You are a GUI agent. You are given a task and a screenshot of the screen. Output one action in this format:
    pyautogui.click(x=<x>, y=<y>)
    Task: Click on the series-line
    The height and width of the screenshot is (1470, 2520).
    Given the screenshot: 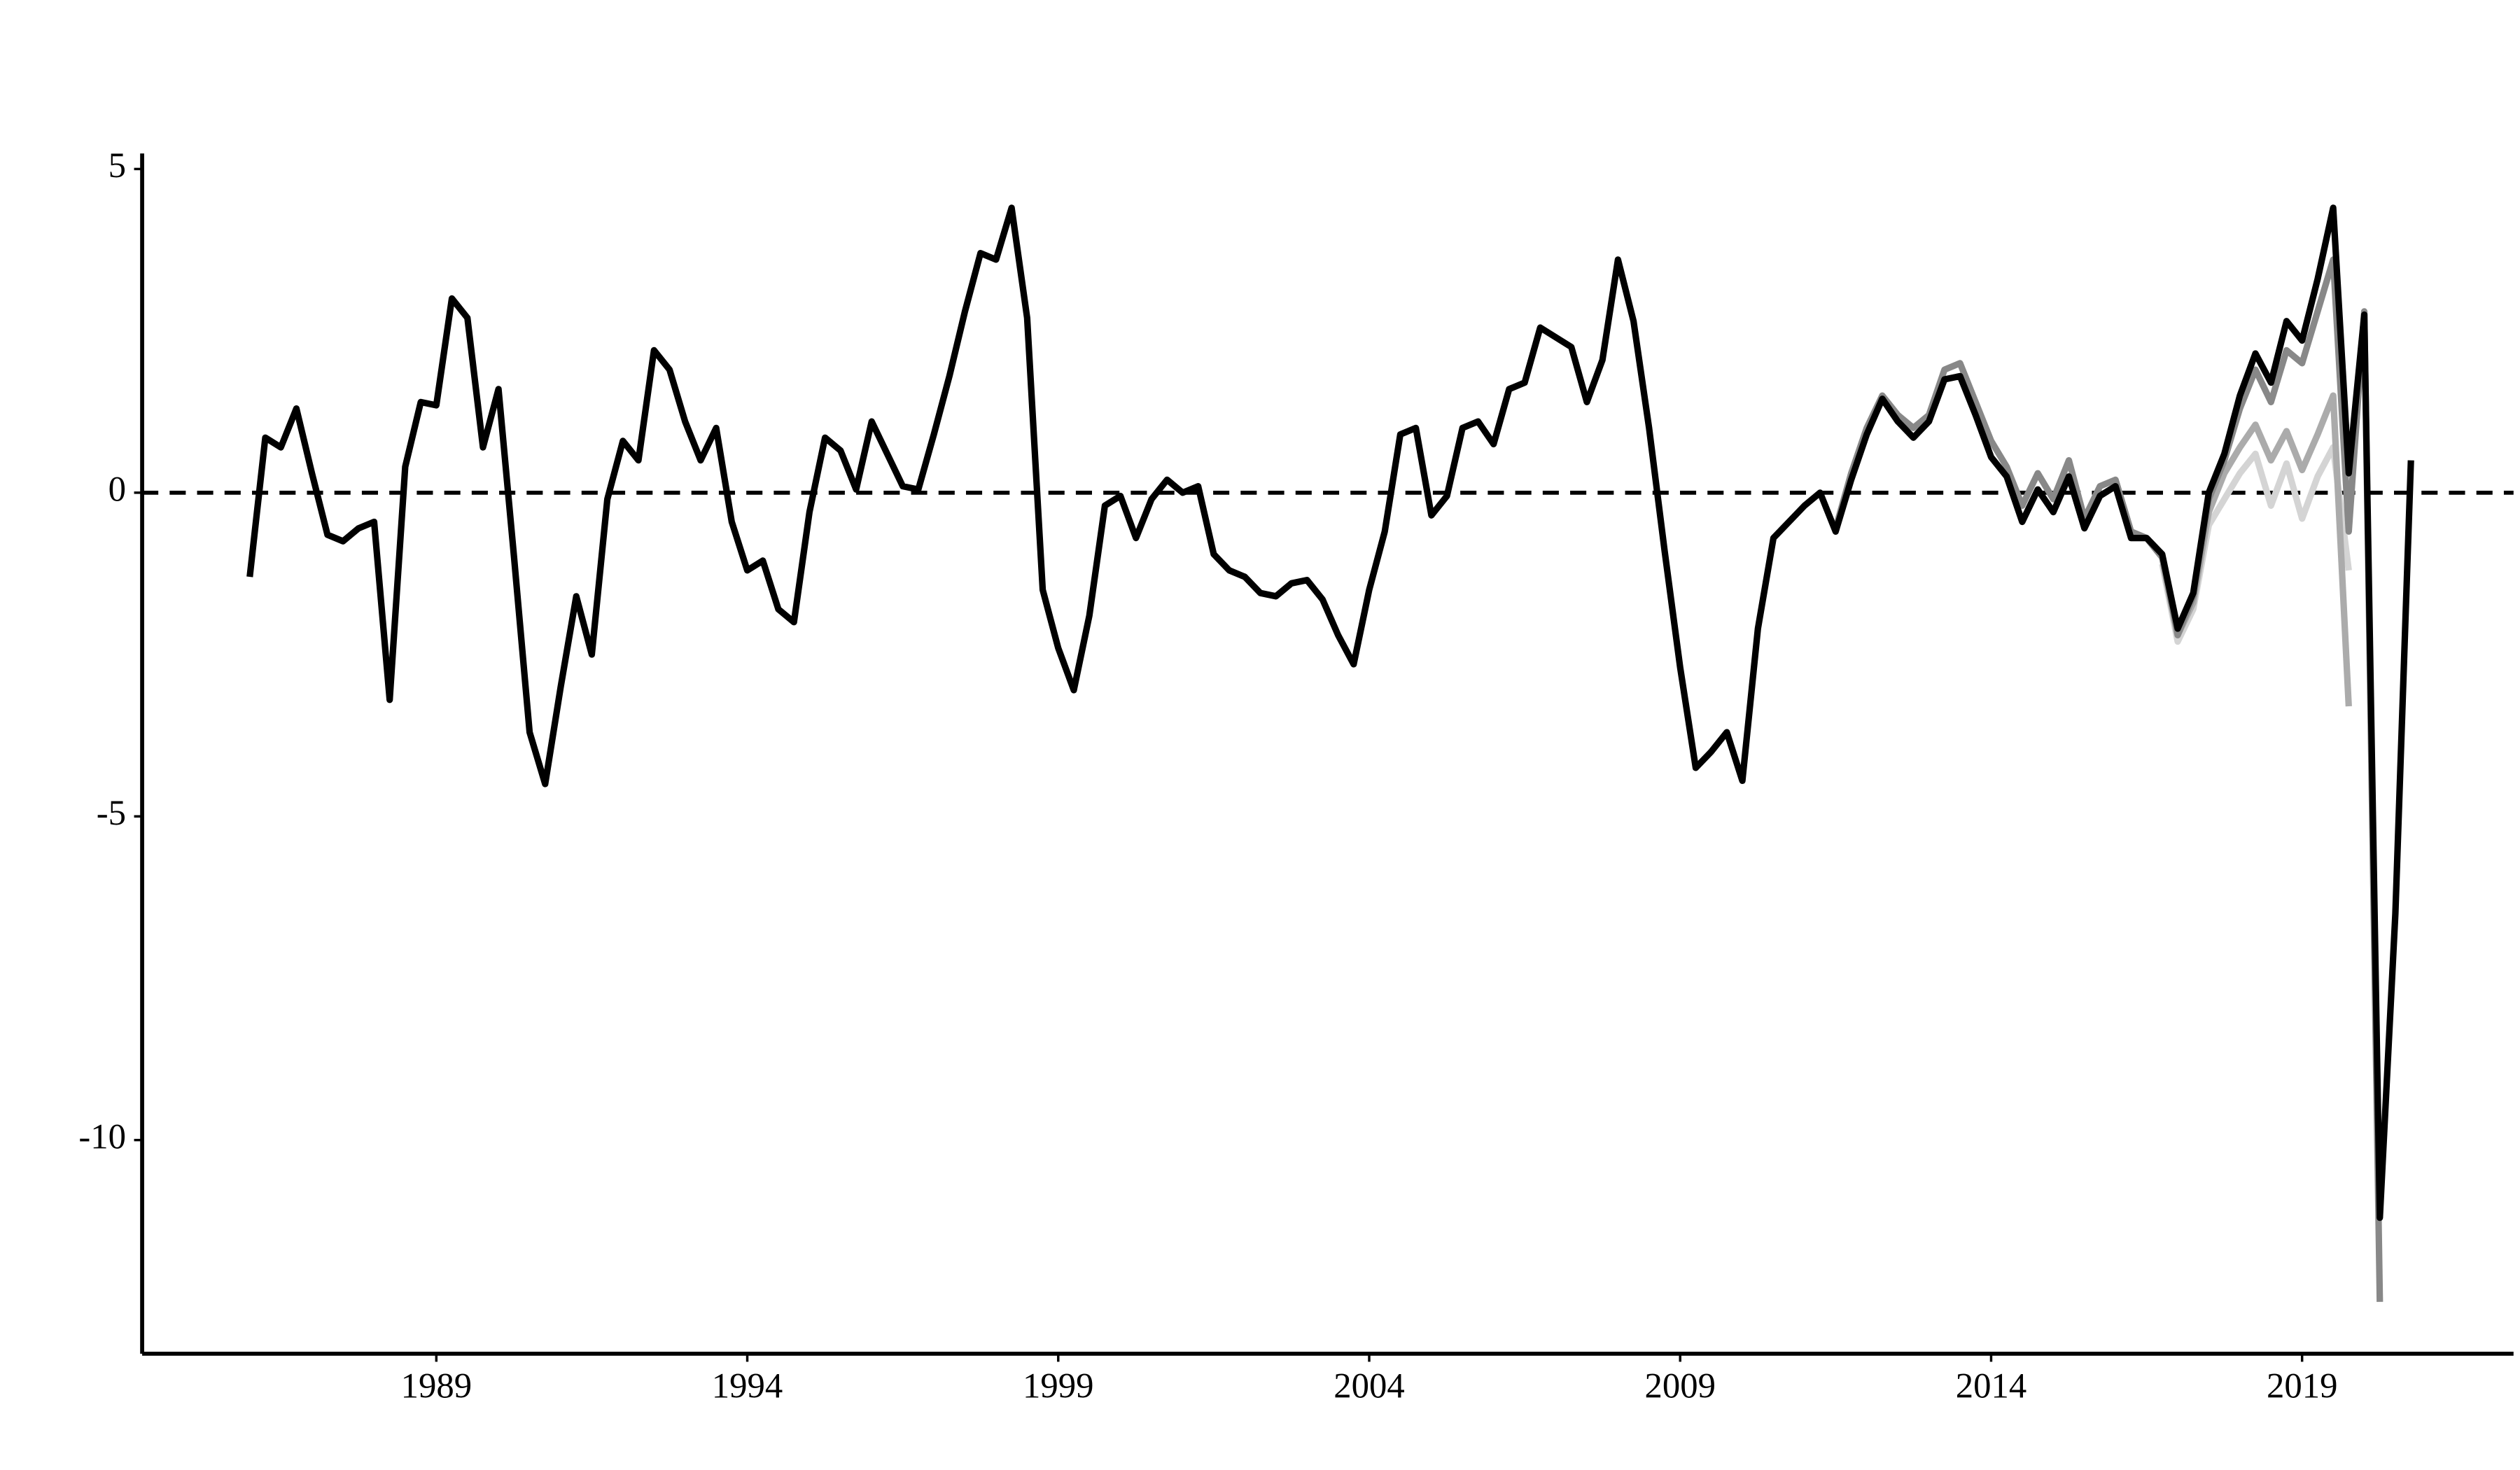 What is the action you would take?
    pyautogui.click(x=2255, y=549)
    